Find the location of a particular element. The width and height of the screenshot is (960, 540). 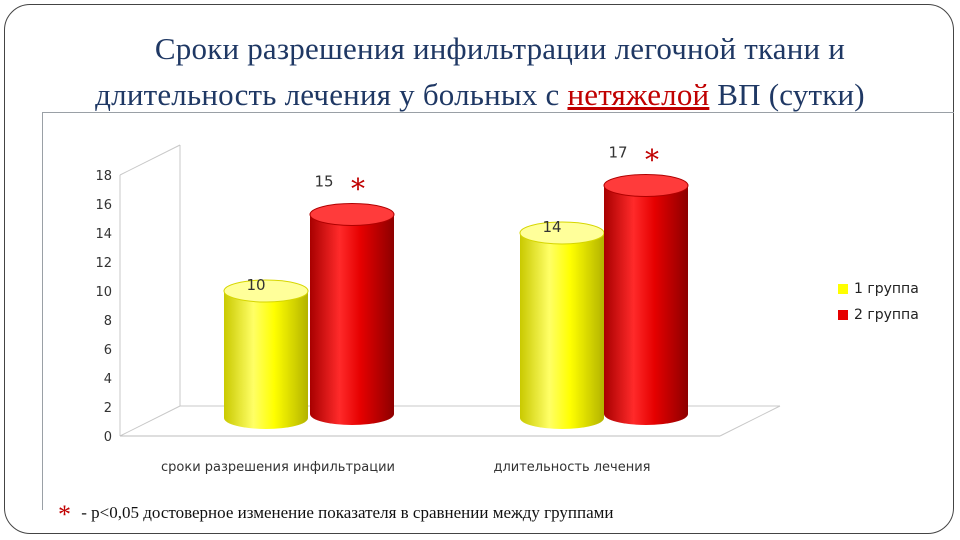

y-tick-label: 8 is located at coordinates (108, 321).